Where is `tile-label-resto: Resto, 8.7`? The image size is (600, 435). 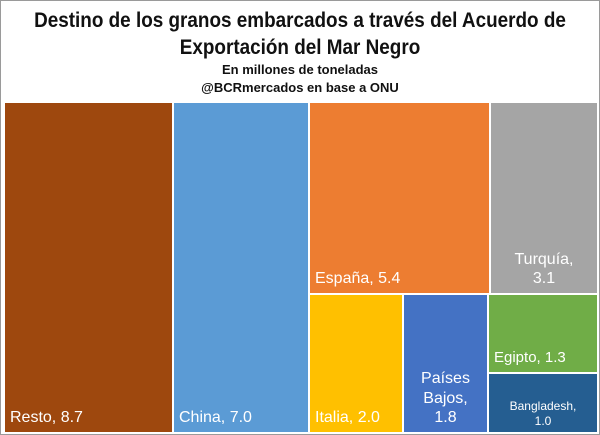
tile-label-resto: Resto, 8.7 is located at coordinates (46, 417).